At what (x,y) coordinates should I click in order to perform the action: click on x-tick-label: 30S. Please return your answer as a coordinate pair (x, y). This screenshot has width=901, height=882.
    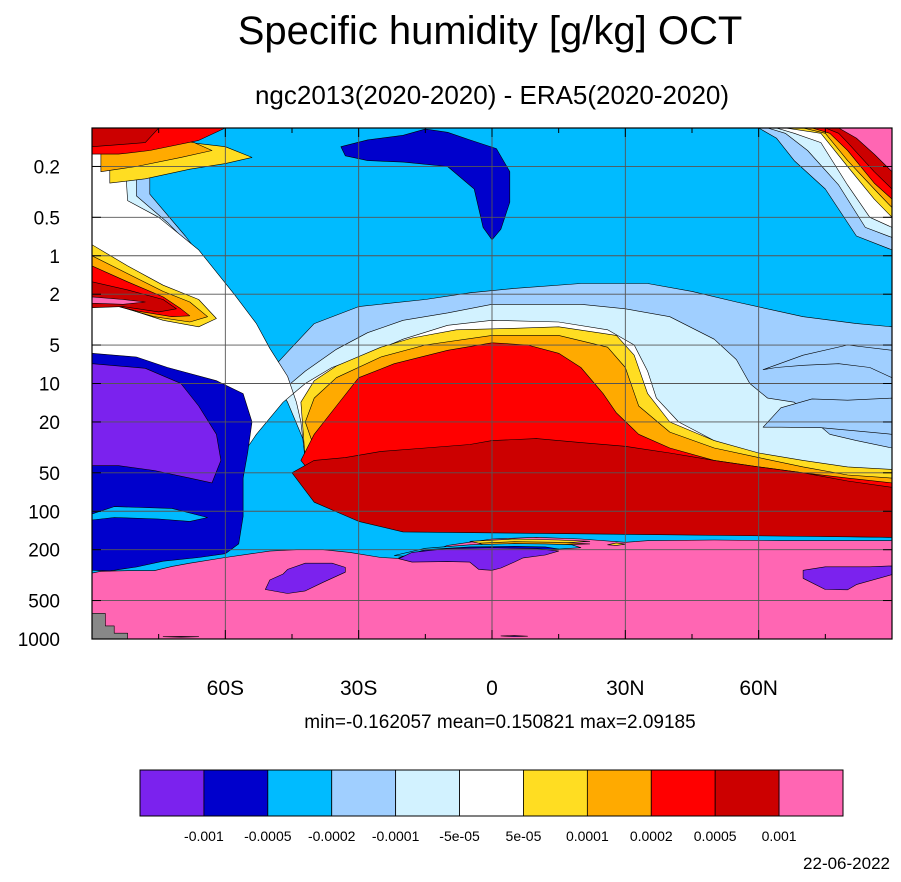
    Looking at the image, I should click on (358, 688).